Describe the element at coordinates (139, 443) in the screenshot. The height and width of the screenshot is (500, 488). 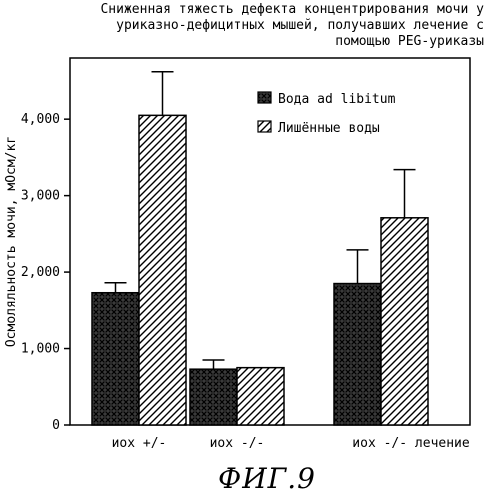
I see `x-tick-label-0: иох +/-` at that location.